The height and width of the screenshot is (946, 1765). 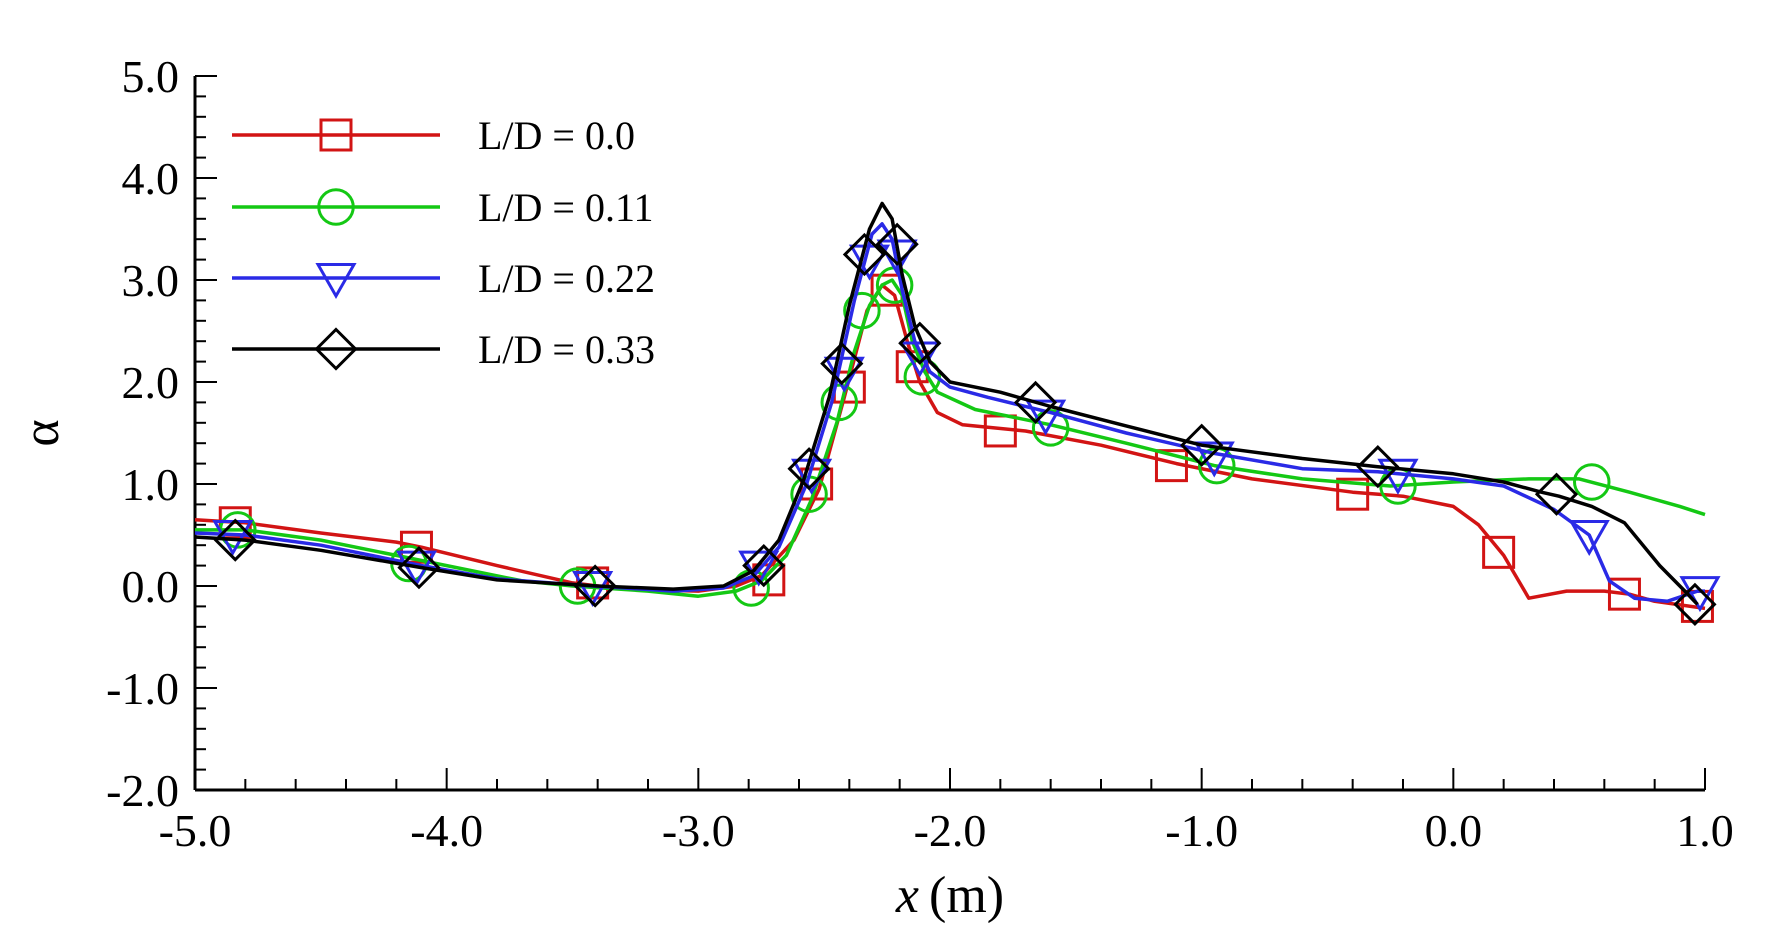 What do you see at coordinates (556, 135) in the screenshot?
I see `legend-label: L/D = 0.0` at bounding box center [556, 135].